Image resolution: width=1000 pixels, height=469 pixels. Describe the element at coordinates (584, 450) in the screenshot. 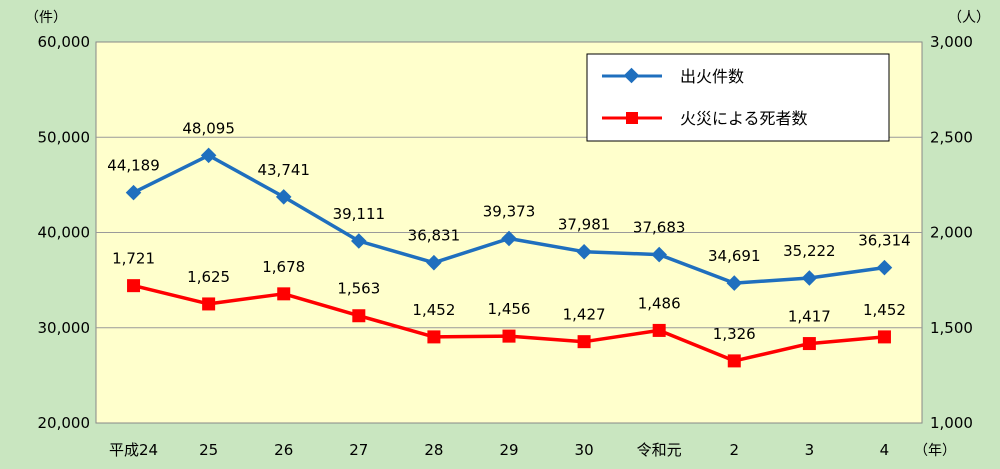

I see `x-tick-label: 30` at that location.